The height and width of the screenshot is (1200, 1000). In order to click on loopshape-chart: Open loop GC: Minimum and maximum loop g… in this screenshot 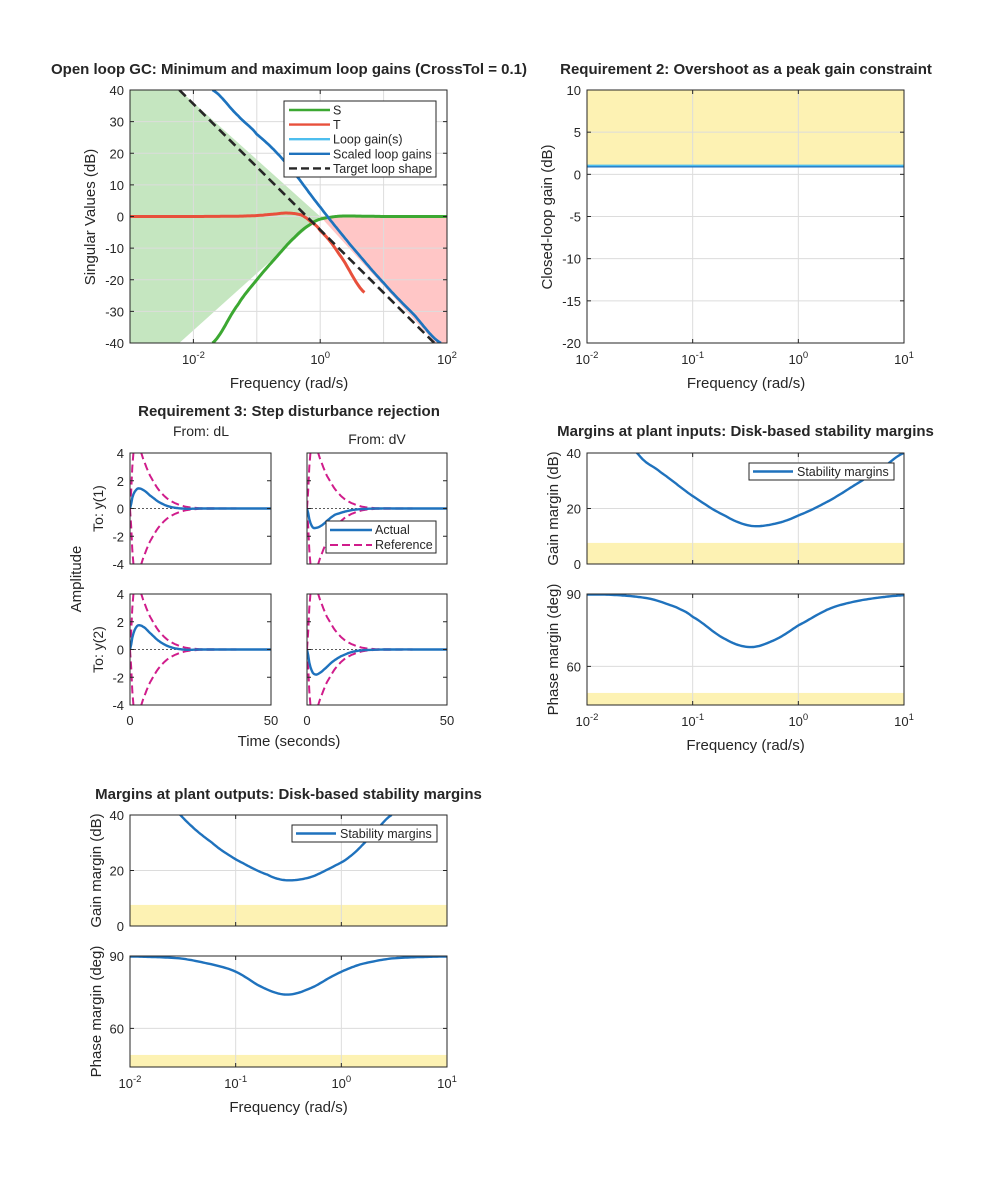, I will do `click(289, 226)`.